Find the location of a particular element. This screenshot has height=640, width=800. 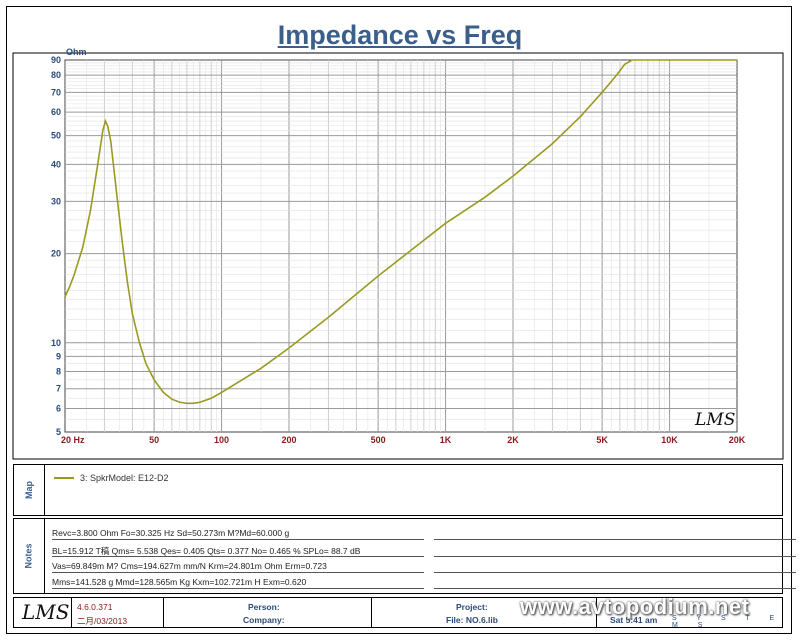

map-section: Map 3: SpkrModel: E12-D2 is located at coordinates (398, 490).